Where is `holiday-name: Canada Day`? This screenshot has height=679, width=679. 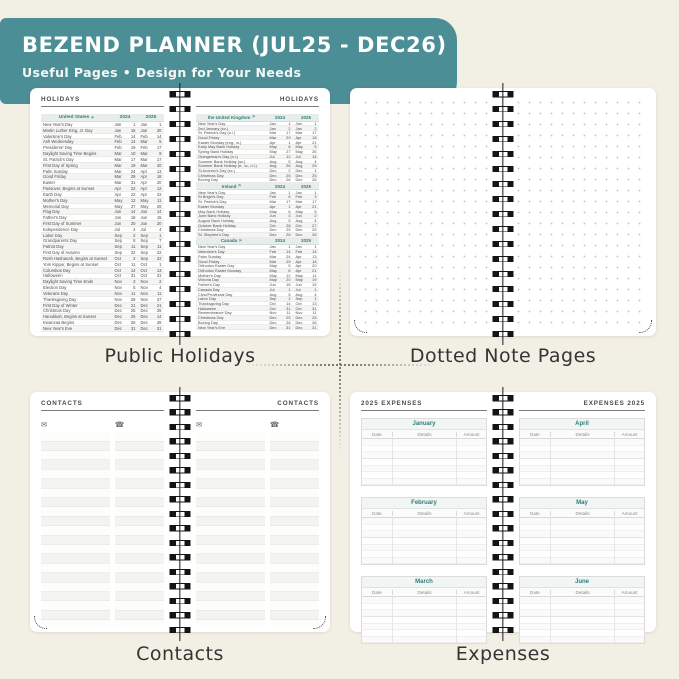
holiday-name: Canada Day is located at coordinates (209, 289).